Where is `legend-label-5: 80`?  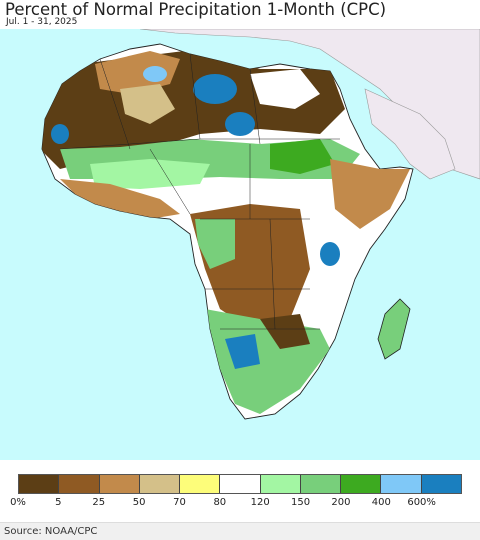
legend-label-5: 80 is located at coordinates (220, 502).